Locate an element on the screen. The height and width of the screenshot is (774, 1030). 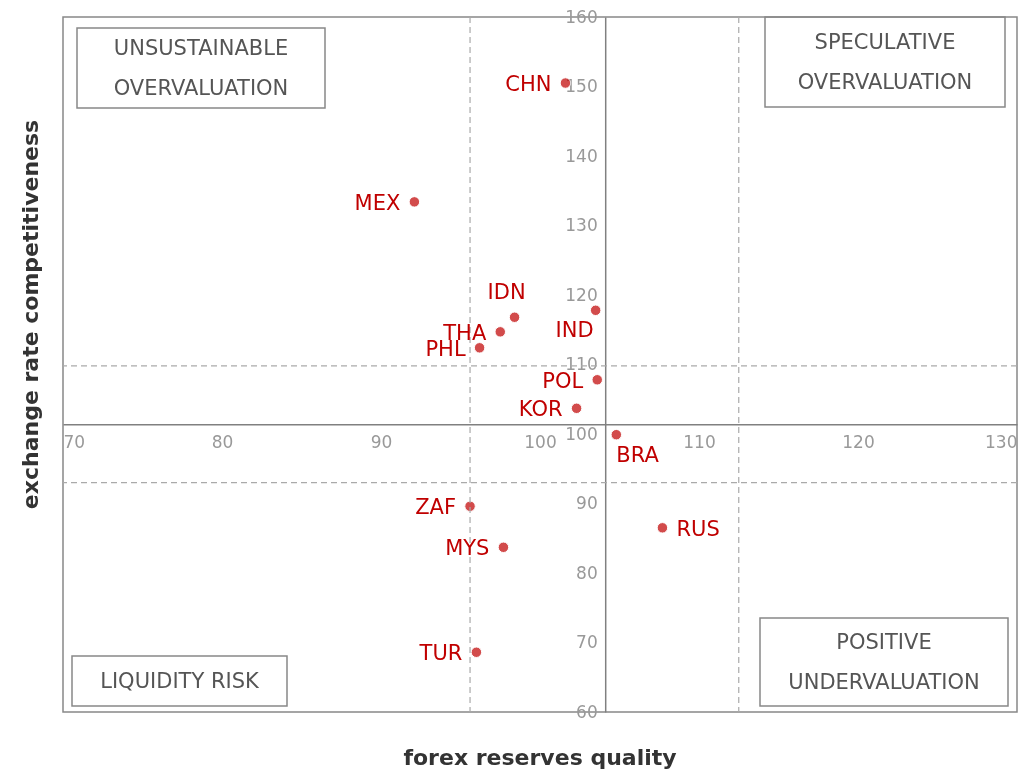
annotation: CHN is located at coordinates (528, 84).